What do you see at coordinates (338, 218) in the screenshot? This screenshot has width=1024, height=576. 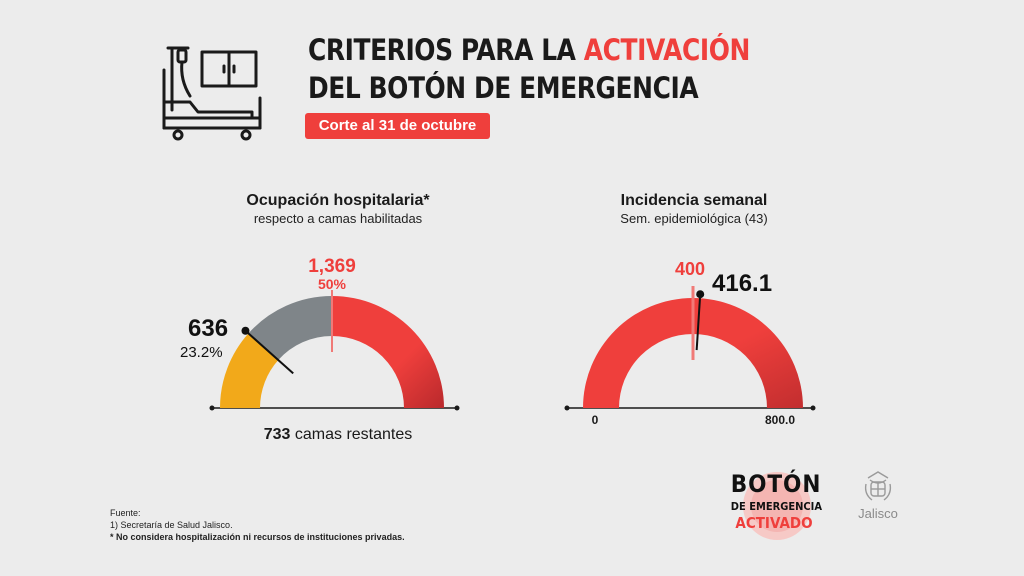 I see `occupancy-chart-subtitle: respecto a camas habilitadas` at bounding box center [338, 218].